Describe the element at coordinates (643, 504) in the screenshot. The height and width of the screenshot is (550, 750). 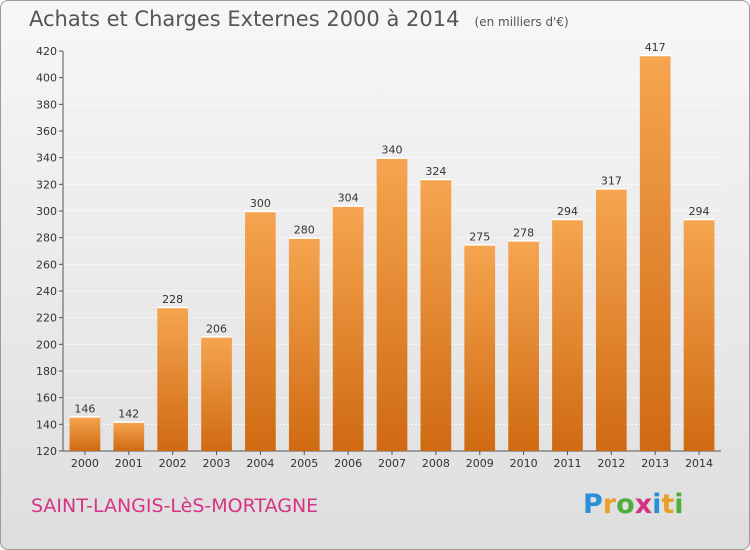
I see `logo-letter: x` at that location.